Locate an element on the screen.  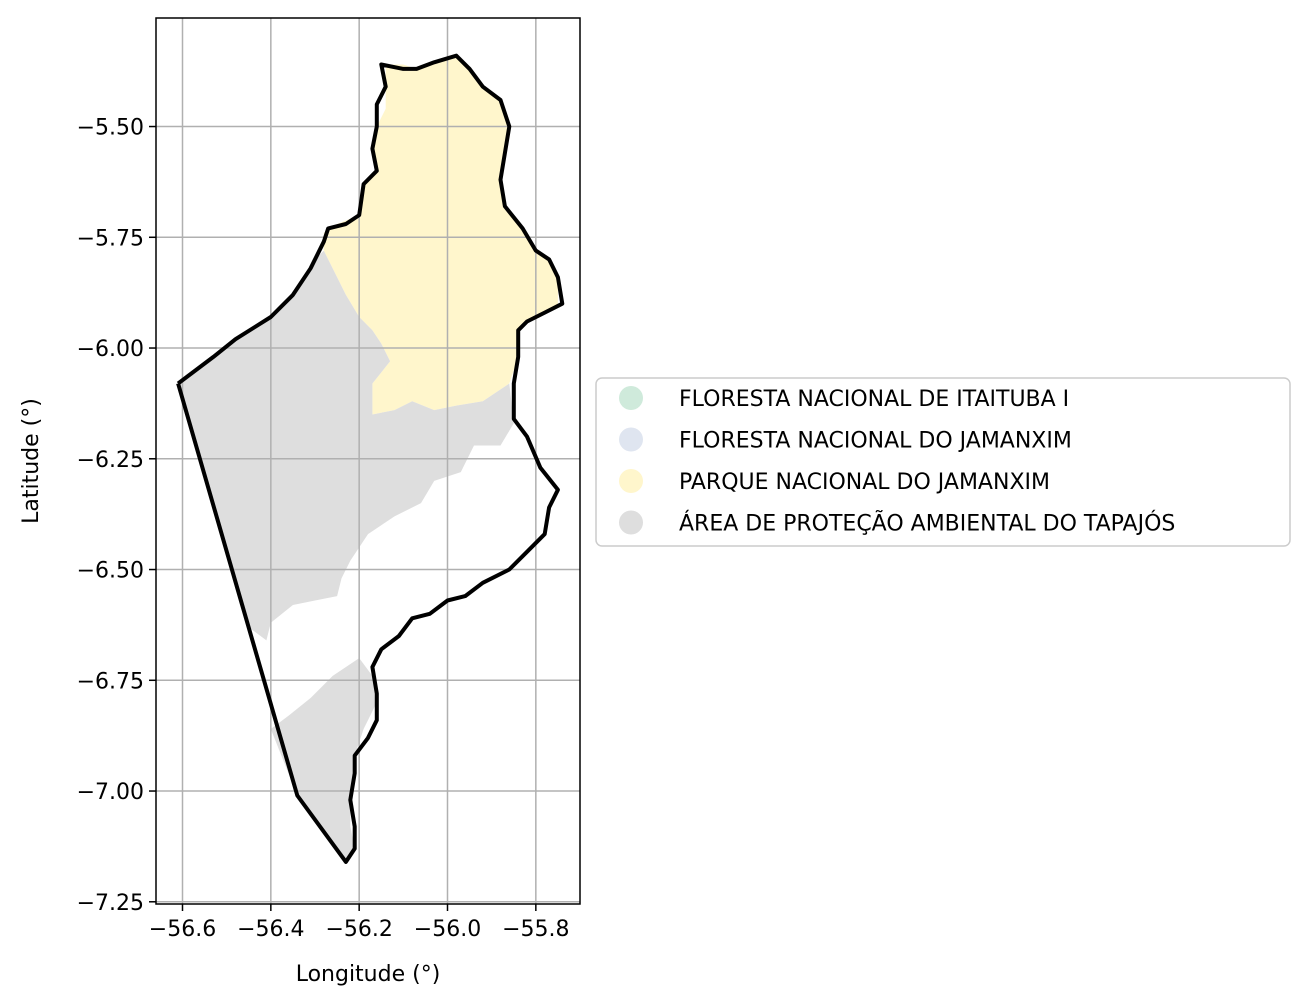
y-tick-label: −7.00 is located at coordinates (110, 792).